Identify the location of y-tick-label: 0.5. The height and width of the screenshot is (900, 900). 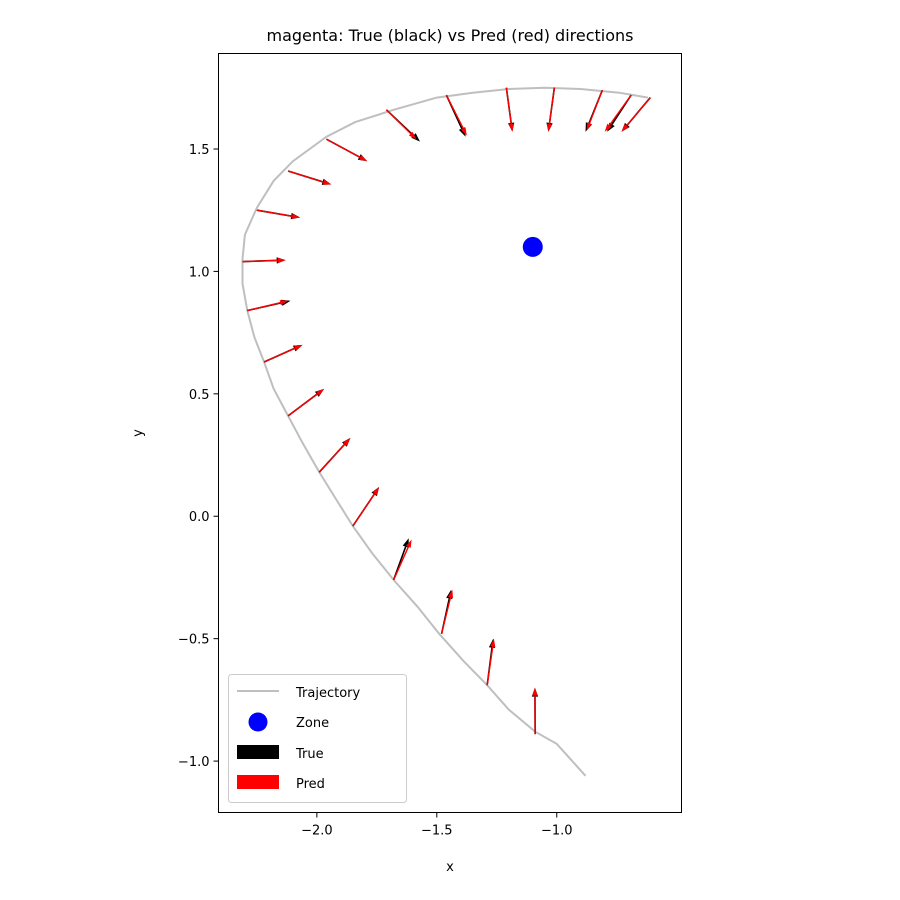
(199, 395).